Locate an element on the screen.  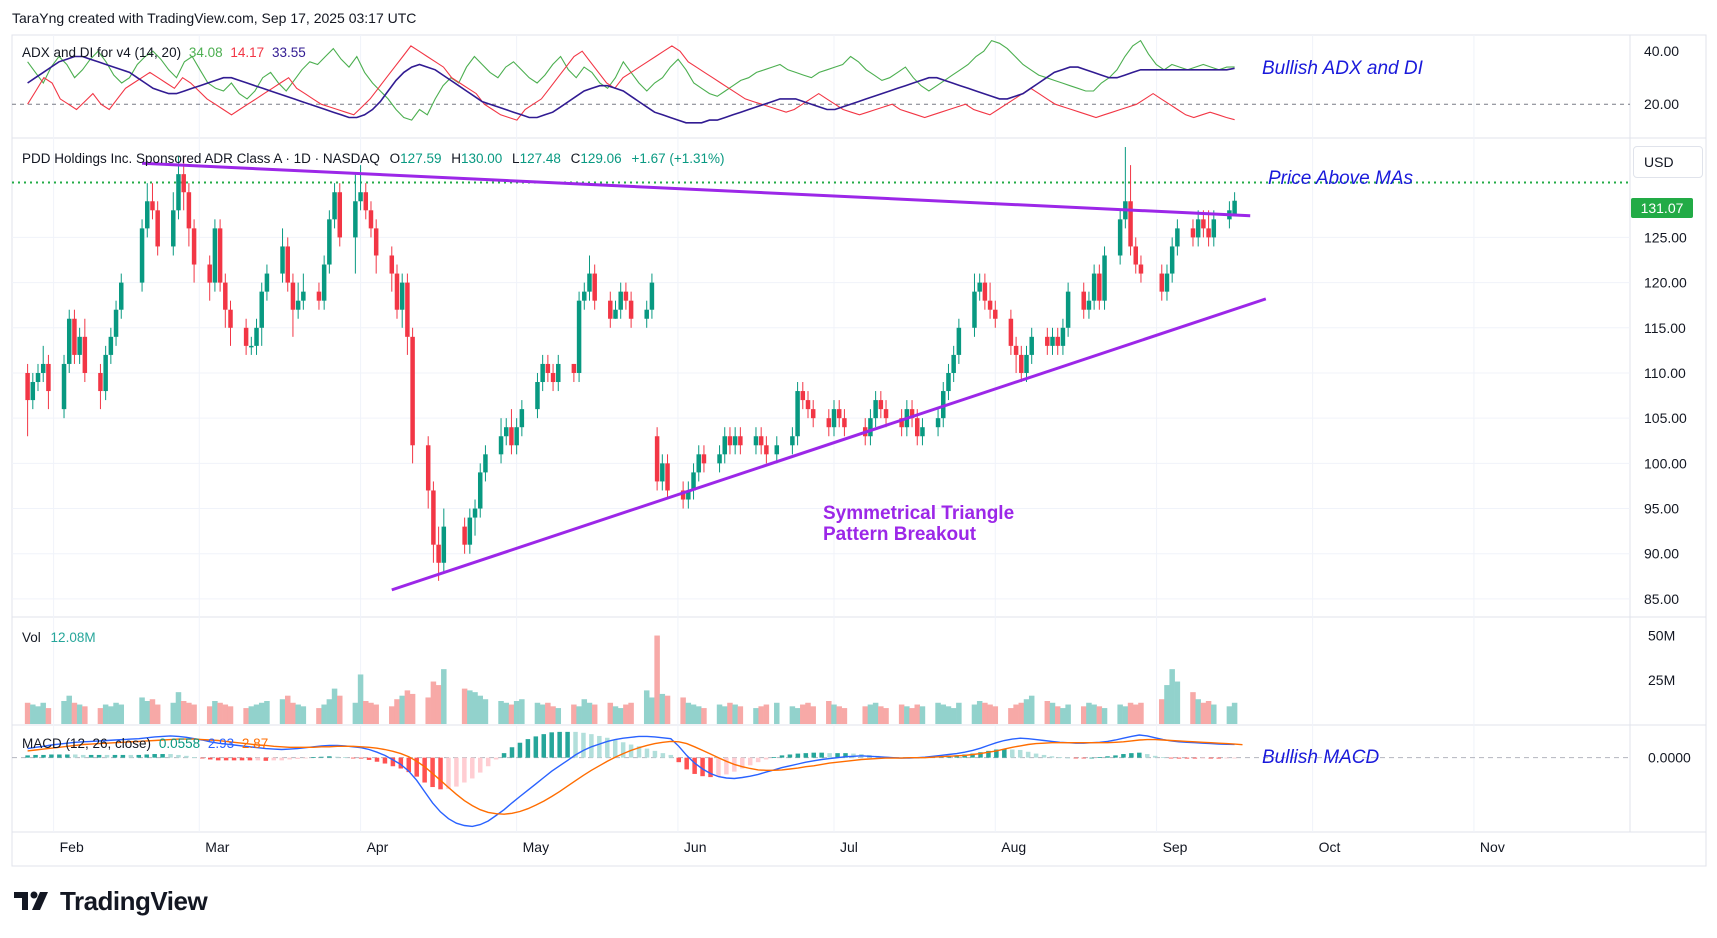
volume-label: Vol is located at coordinates (31, 637).